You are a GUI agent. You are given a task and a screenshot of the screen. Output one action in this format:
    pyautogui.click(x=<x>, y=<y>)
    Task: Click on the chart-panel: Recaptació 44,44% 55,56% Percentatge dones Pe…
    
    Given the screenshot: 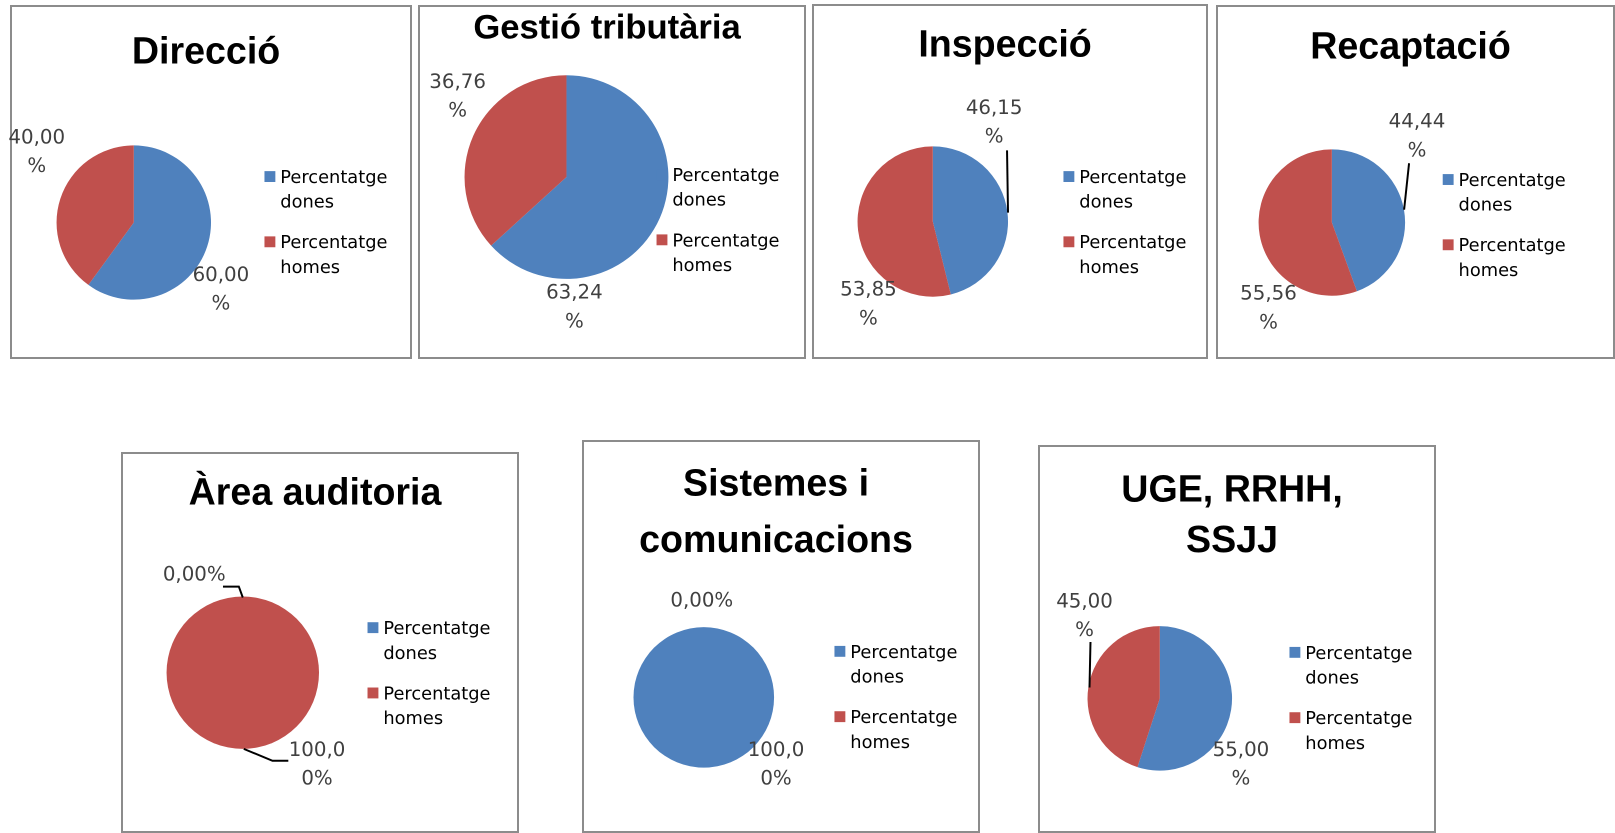 What is the action you would take?
    pyautogui.click(x=1415, y=182)
    